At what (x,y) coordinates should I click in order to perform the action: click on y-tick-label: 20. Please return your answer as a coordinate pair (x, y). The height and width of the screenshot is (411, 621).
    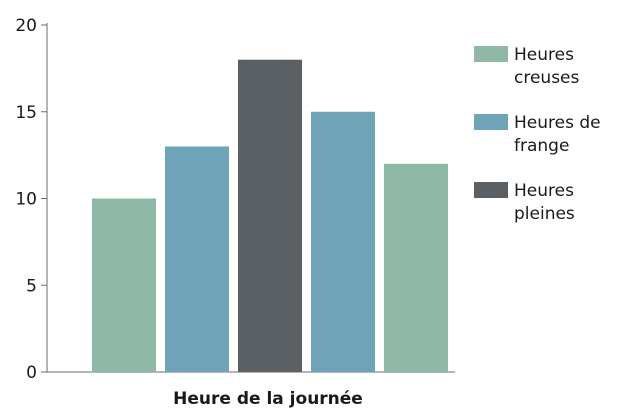
    Looking at the image, I should click on (26, 26).